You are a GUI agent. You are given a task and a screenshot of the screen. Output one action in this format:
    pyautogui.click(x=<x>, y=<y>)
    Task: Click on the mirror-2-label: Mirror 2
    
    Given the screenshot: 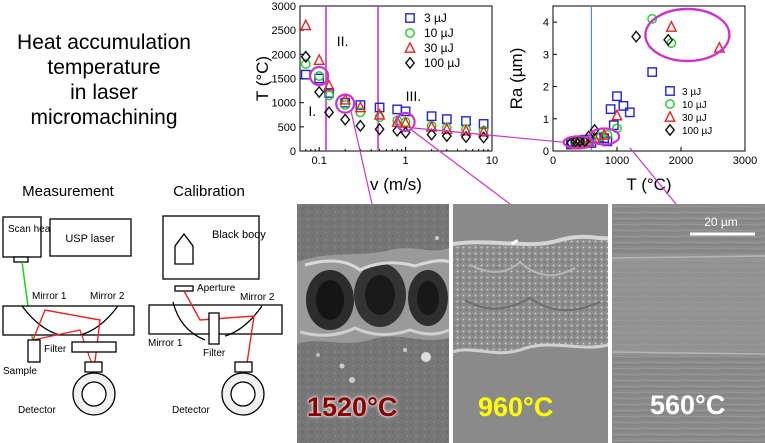 What is the action you would take?
    pyautogui.click(x=107, y=296)
    